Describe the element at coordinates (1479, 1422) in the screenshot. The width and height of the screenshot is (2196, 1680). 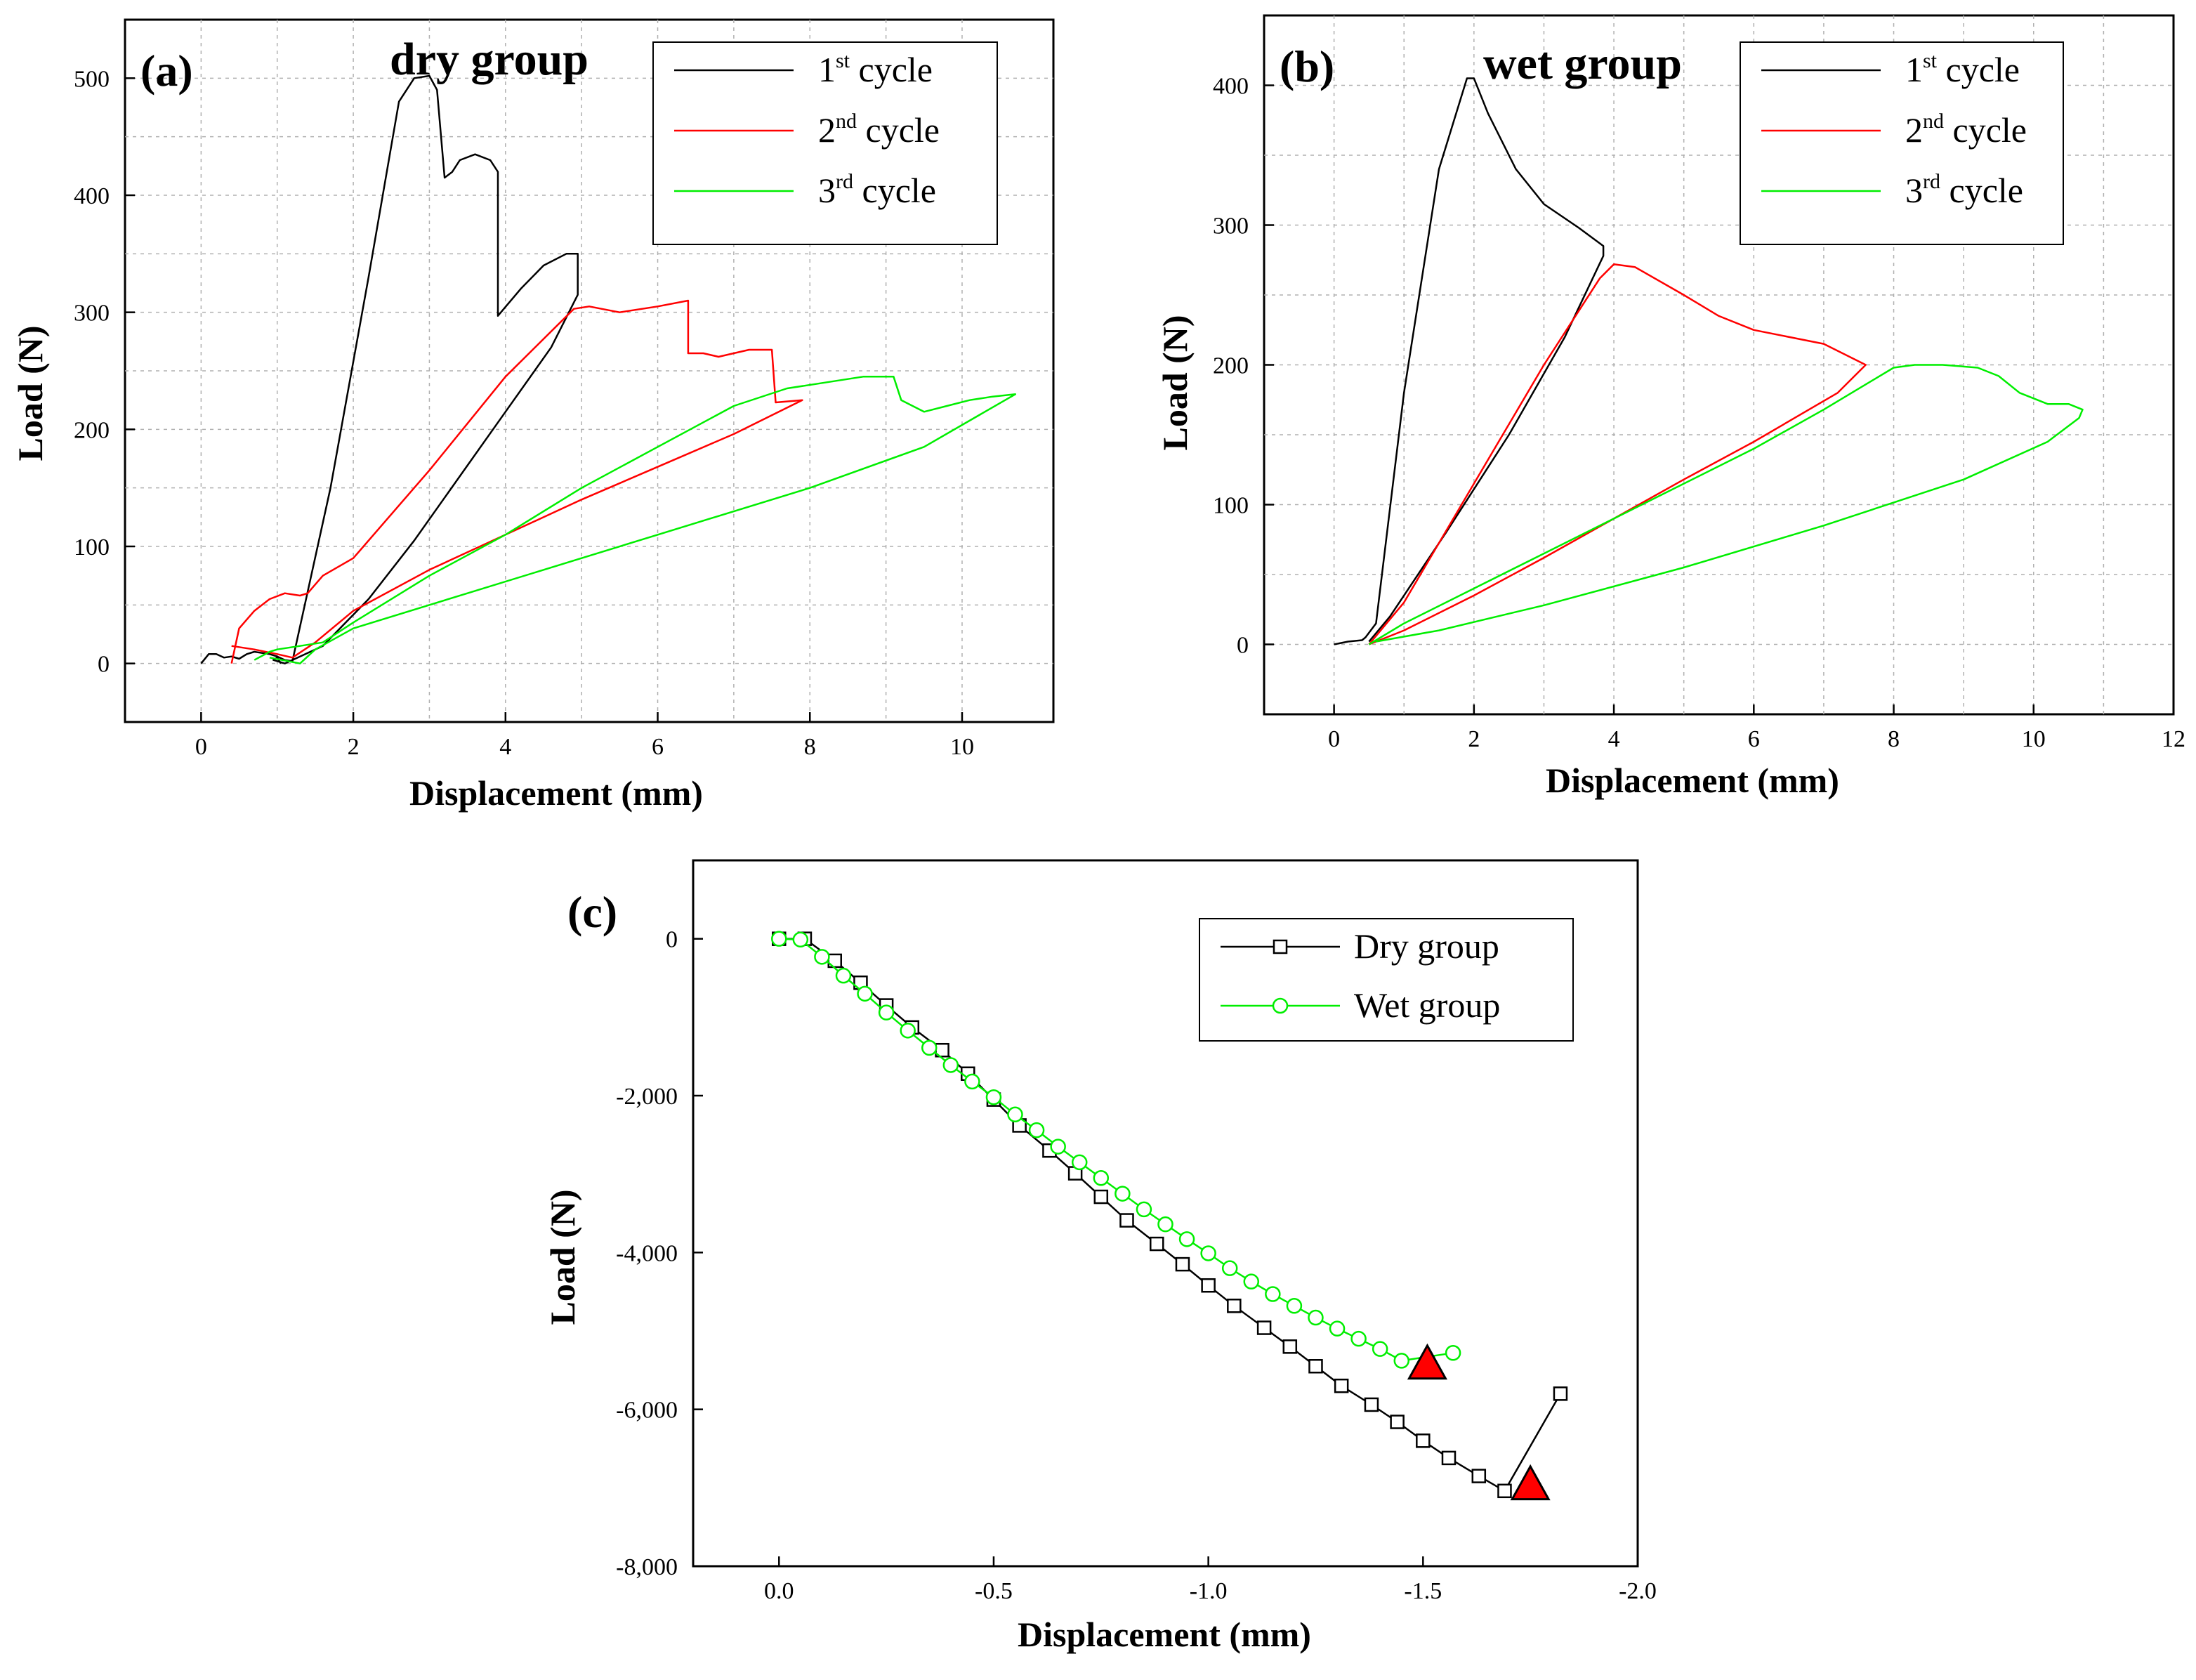
I see `panel-c-annotations` at that location.